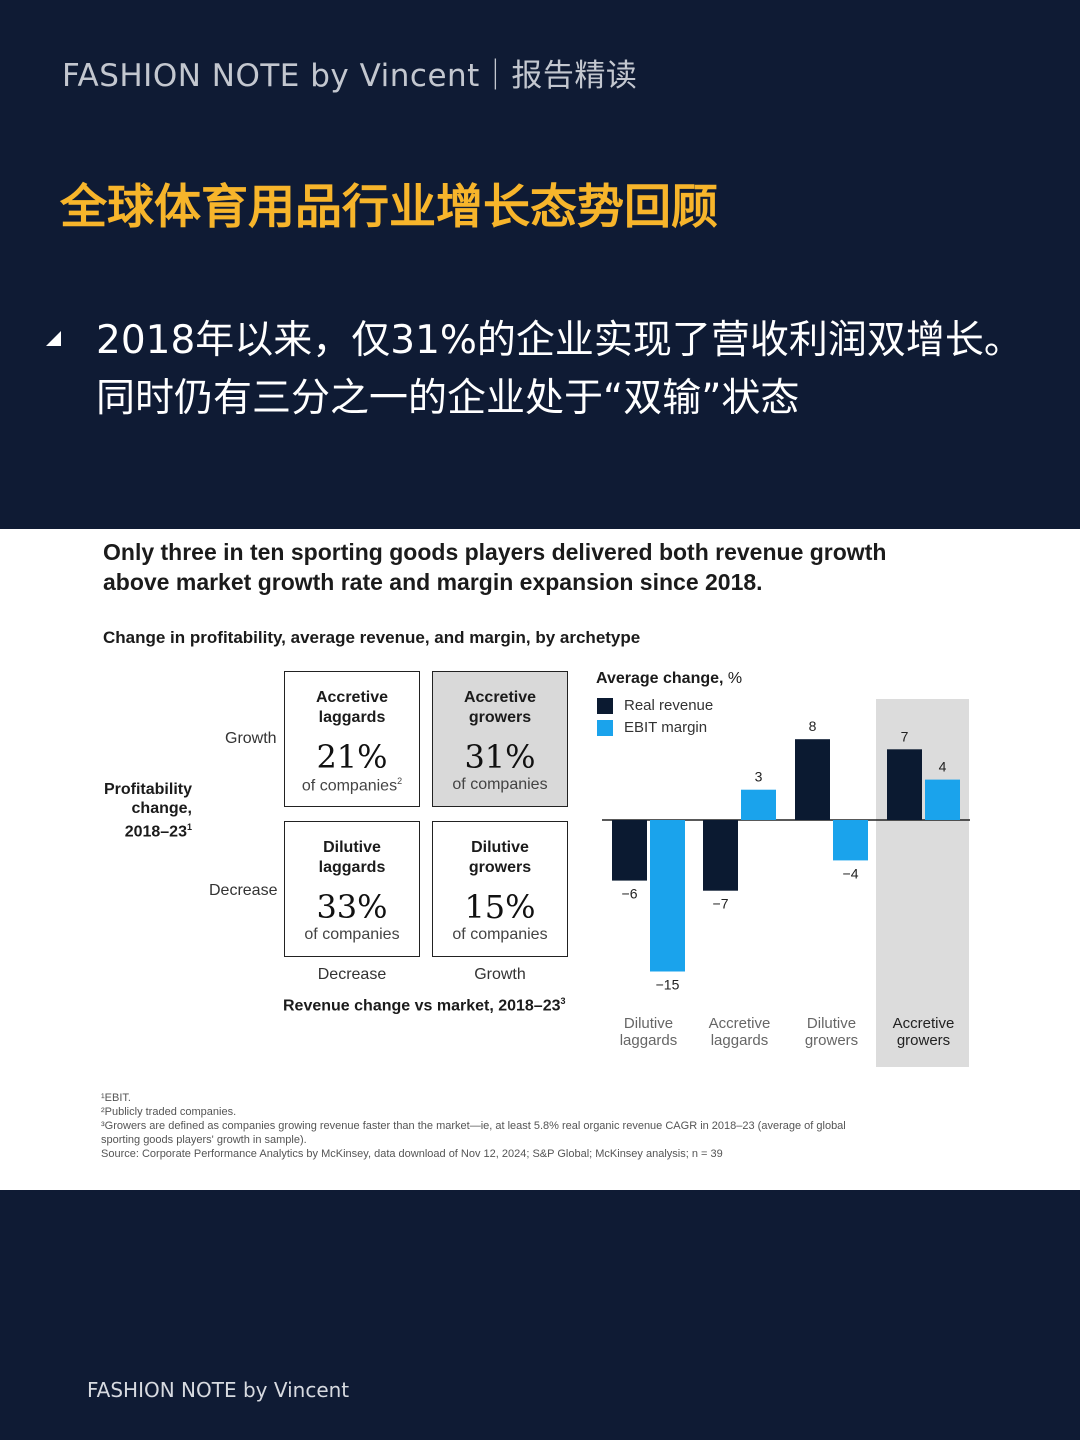  I want to click on x-axis-growth-label: Growth, so click(500, 974).